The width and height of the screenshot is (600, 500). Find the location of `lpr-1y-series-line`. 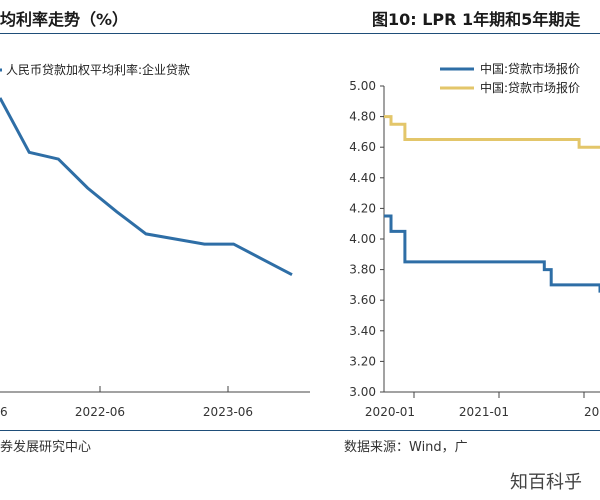

lpr-1y-series-line is located at coordinates (492, 253).